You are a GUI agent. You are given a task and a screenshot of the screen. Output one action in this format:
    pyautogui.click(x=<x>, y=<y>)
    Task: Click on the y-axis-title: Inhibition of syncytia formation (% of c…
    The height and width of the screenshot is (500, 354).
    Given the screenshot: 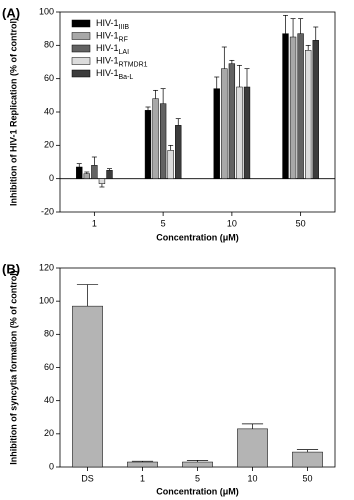 What is the action you would take?
    pyautogui.click(x=13, y=367)
    